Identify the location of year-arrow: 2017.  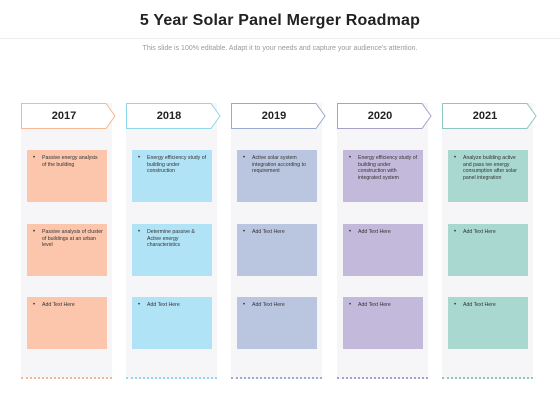
(68, 116).